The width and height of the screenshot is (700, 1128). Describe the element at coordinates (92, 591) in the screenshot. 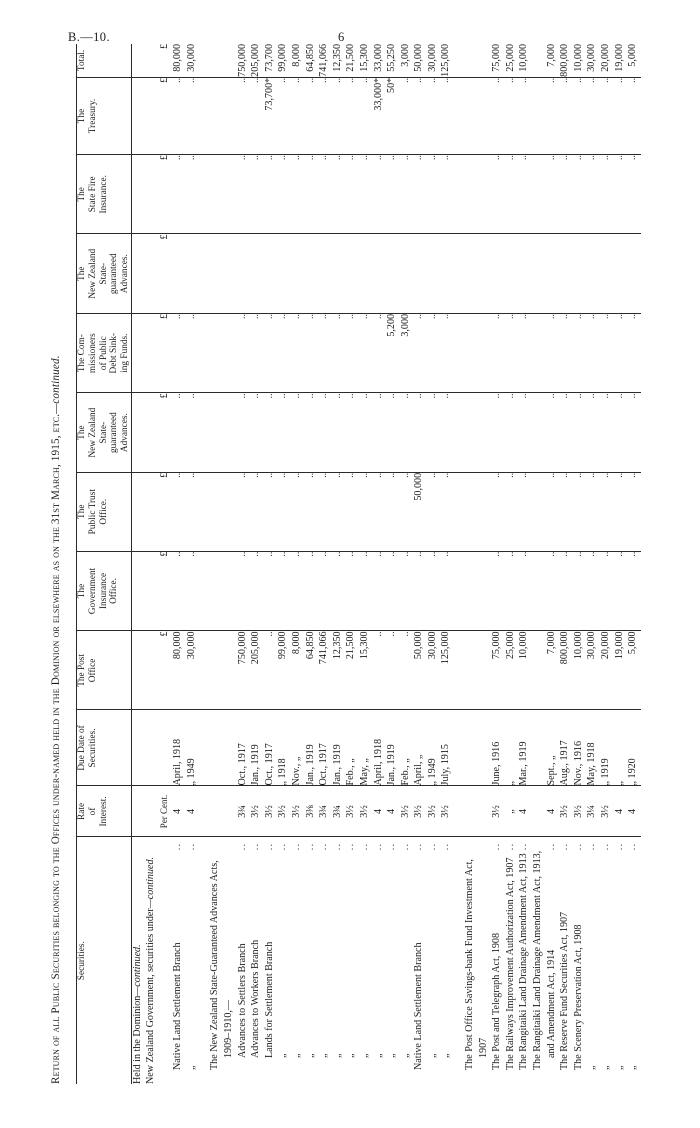

I see `col-header-line: Government` at that location.